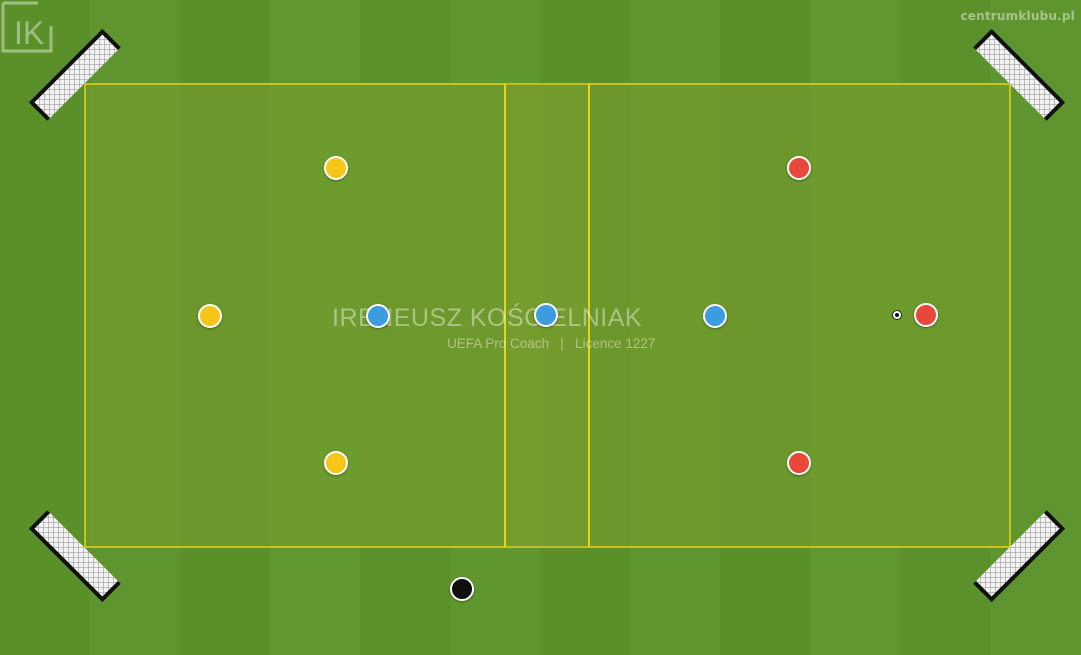 This screenshot has width=1081, height=655. I want to click on soccer-ball-icon, so click(897, 315).